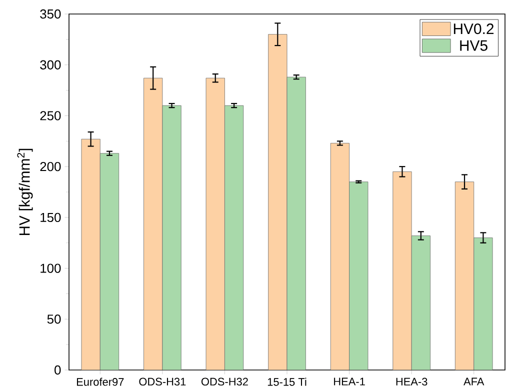  Describe the element at coordinates (50, 167) in the screenshot. I see `y-tick-label: 200` at that location.